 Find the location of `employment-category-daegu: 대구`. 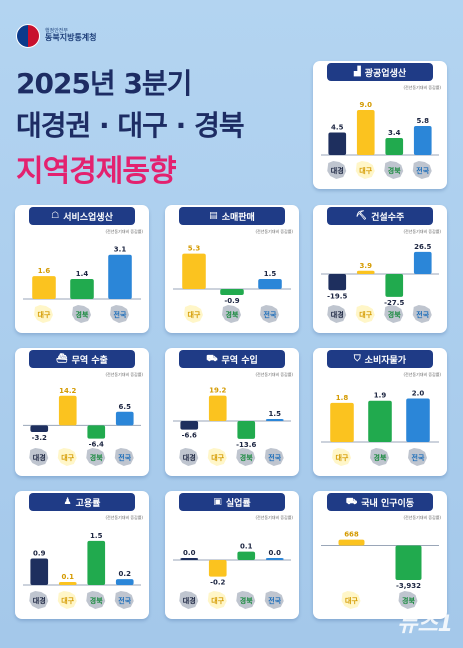

employment-category-daegu: 대구 is located at coordinates (67, 600).